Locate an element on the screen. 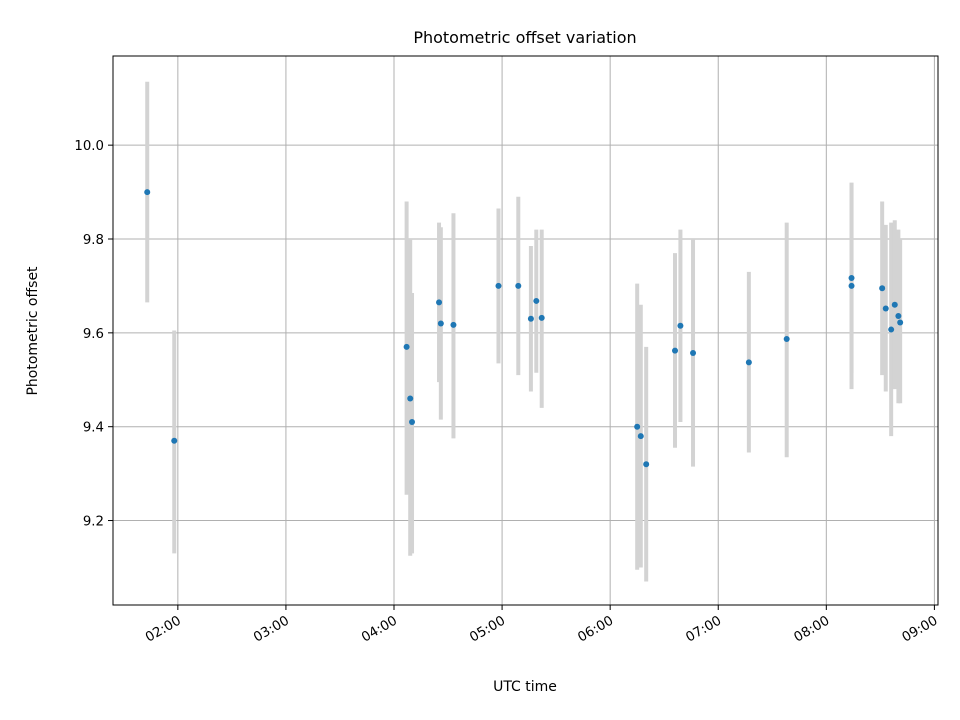  x-tick-label: 05:00 is located at coordinates (487, 629).